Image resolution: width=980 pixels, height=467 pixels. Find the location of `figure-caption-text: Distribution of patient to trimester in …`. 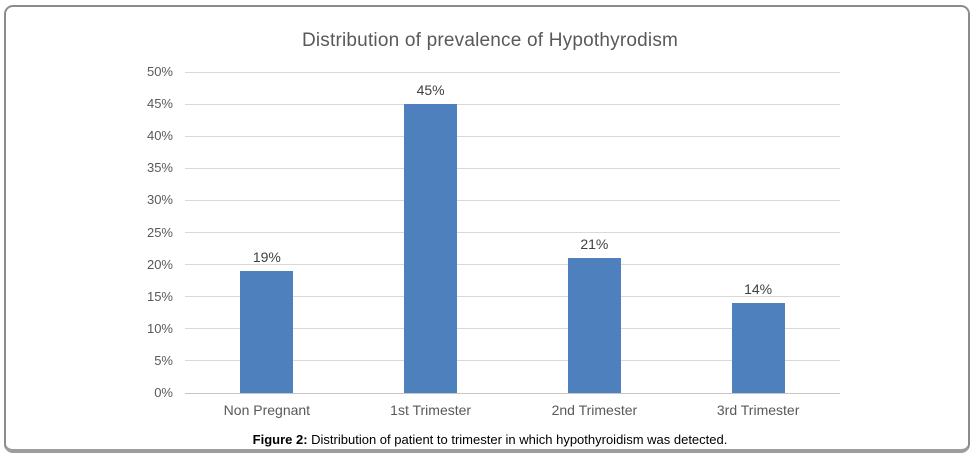

figure-caption-text: Distribution of patient to trimester in … is located at coordinates (517, 439).